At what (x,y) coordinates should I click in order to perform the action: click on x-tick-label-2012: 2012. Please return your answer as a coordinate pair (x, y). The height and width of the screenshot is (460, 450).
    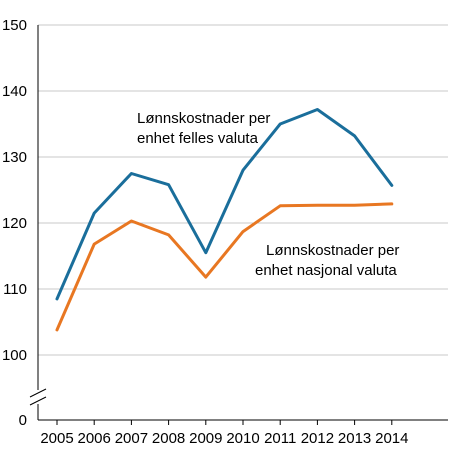
    Looking at the image, I should click on (317, 438).